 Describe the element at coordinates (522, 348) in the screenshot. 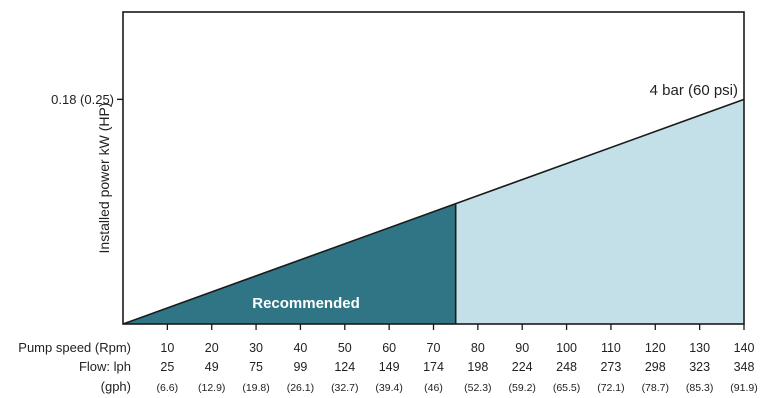

I see `rpm-value: 90` at that location.